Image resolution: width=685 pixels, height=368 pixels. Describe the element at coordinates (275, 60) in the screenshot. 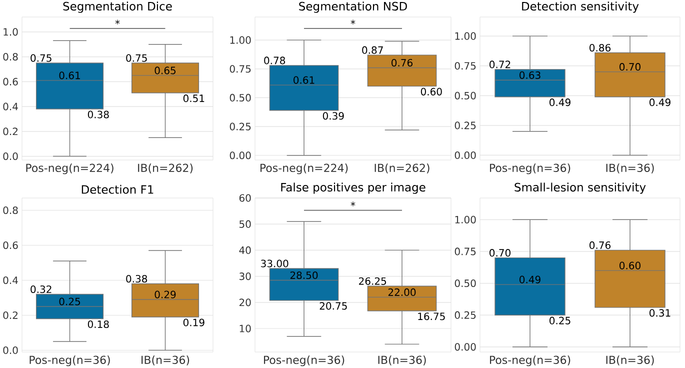

I see `text: 0.78` at that location.